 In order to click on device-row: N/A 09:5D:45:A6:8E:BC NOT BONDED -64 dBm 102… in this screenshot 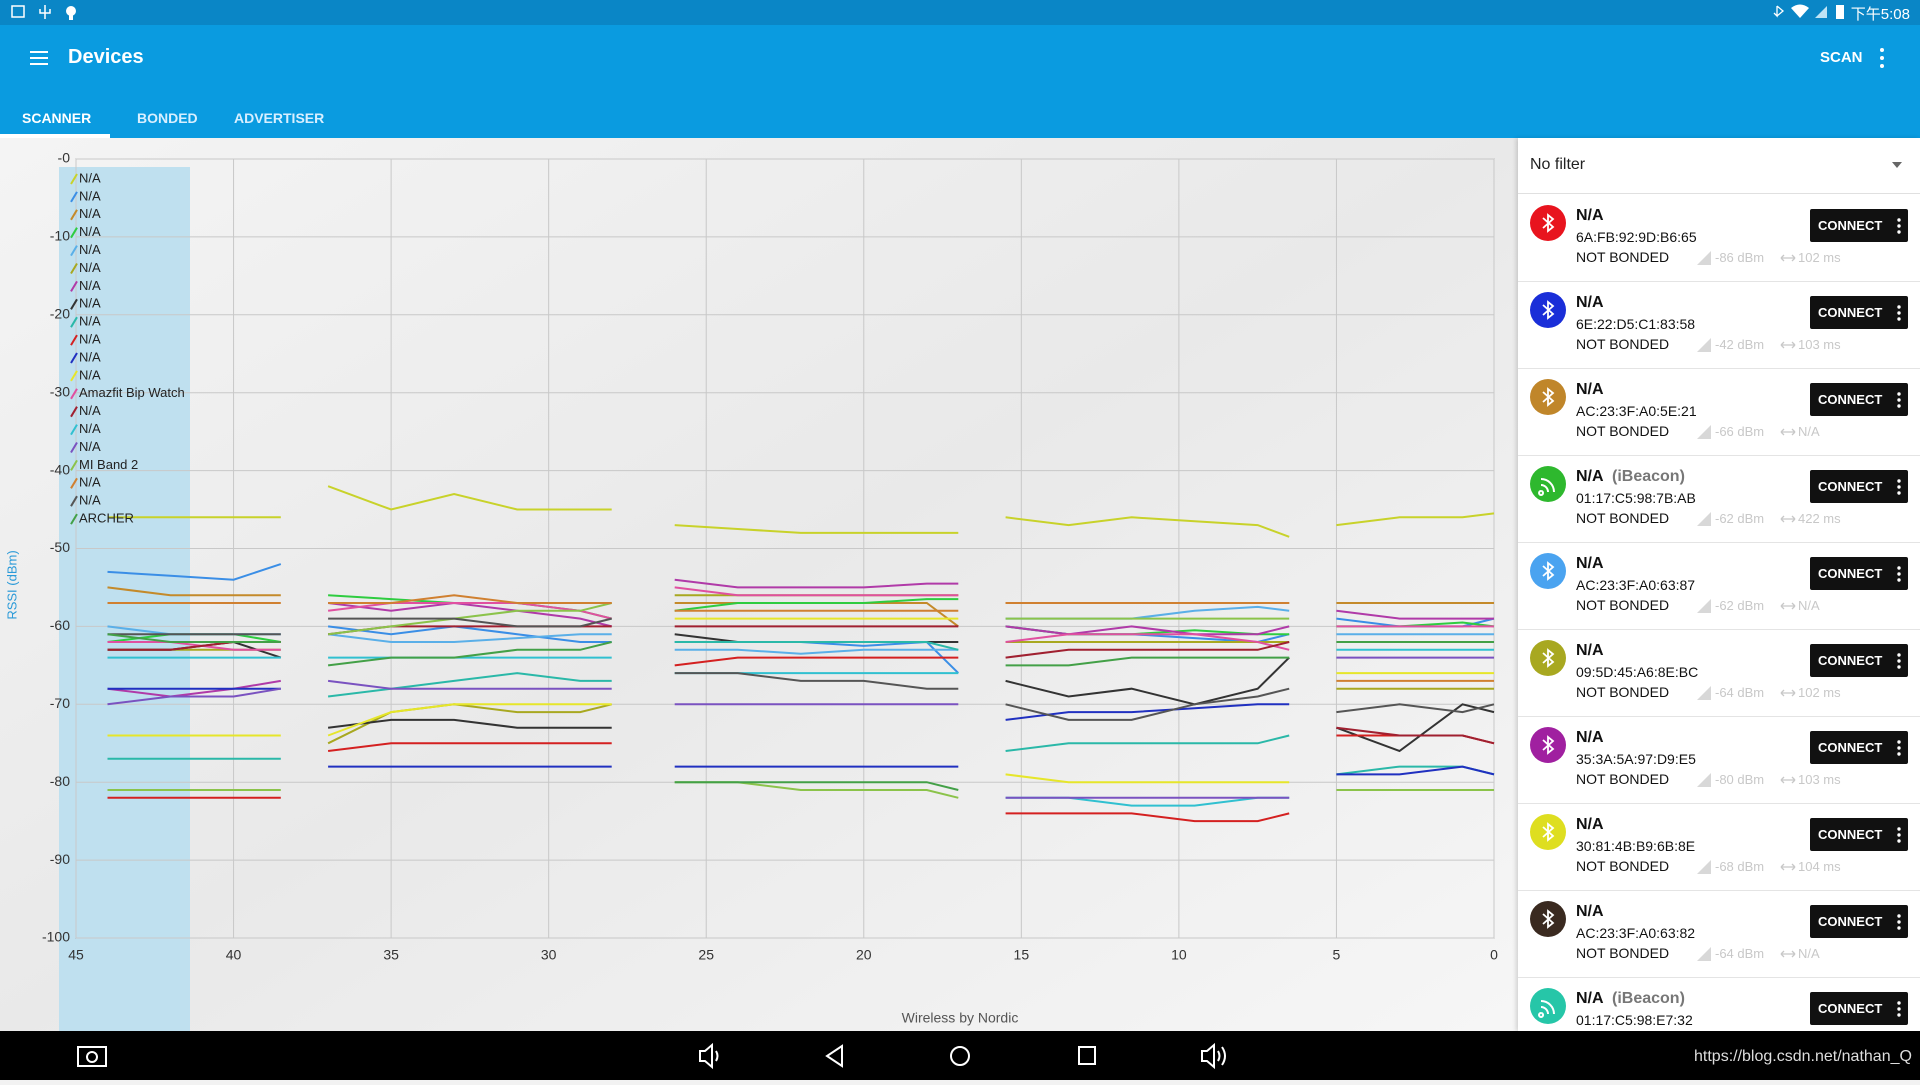, I will do `click(1719, 673)`.